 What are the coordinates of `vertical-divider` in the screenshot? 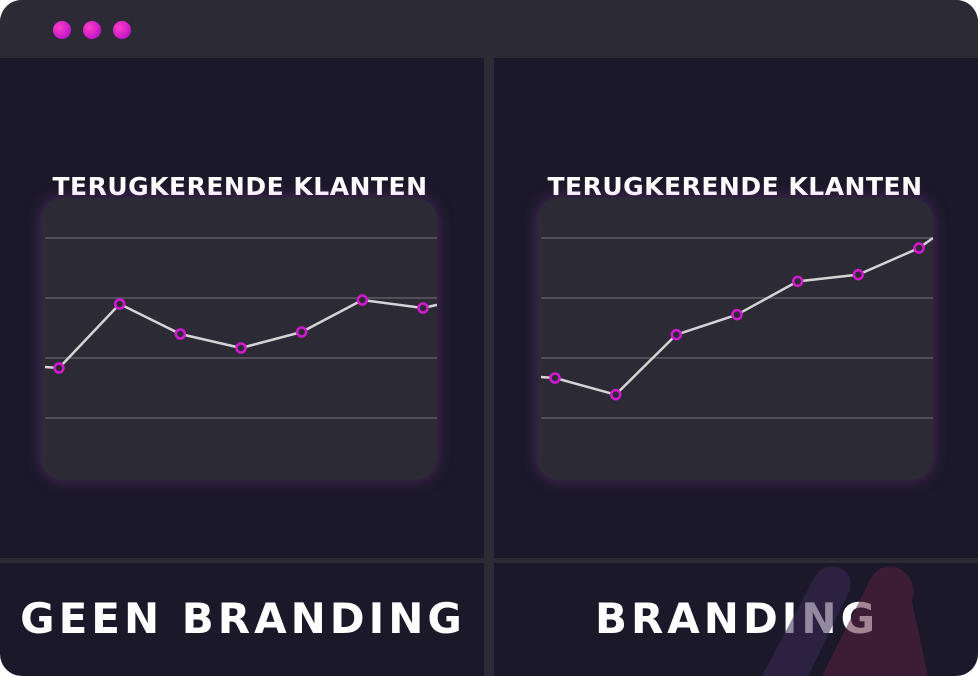 It's located at (489, 367).